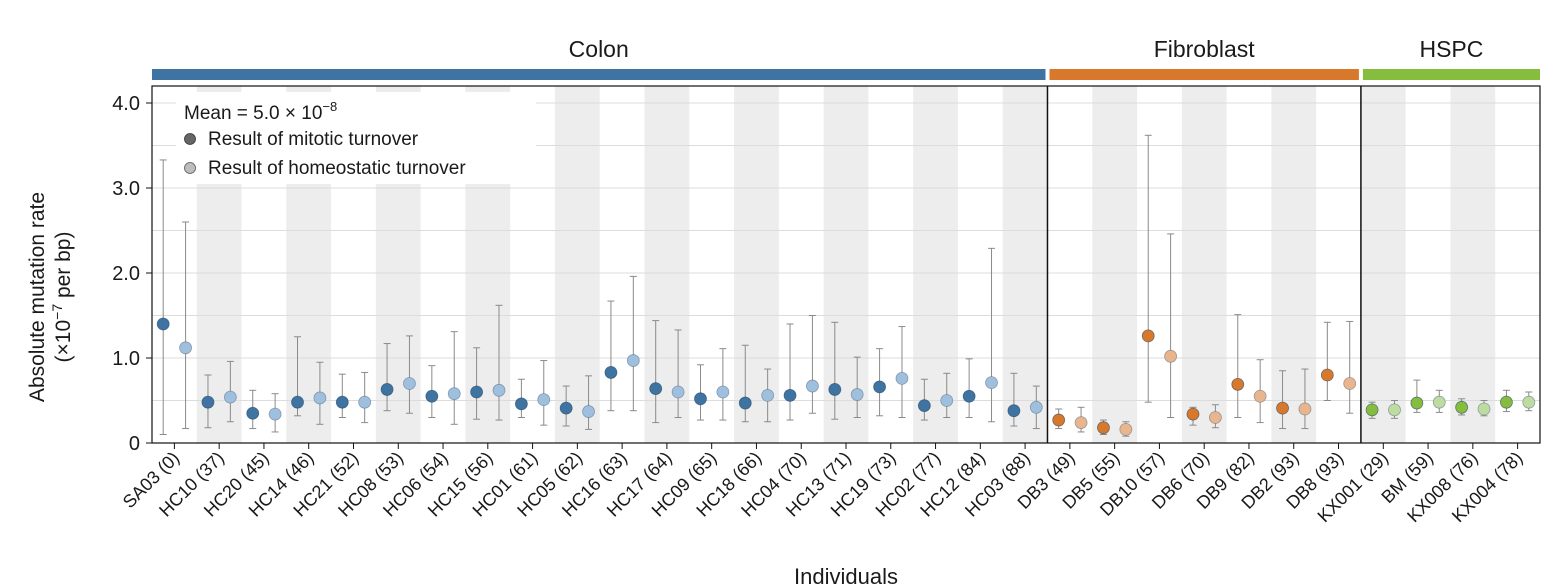  I want to click on group-bar-hspc, so click(1451, 74).